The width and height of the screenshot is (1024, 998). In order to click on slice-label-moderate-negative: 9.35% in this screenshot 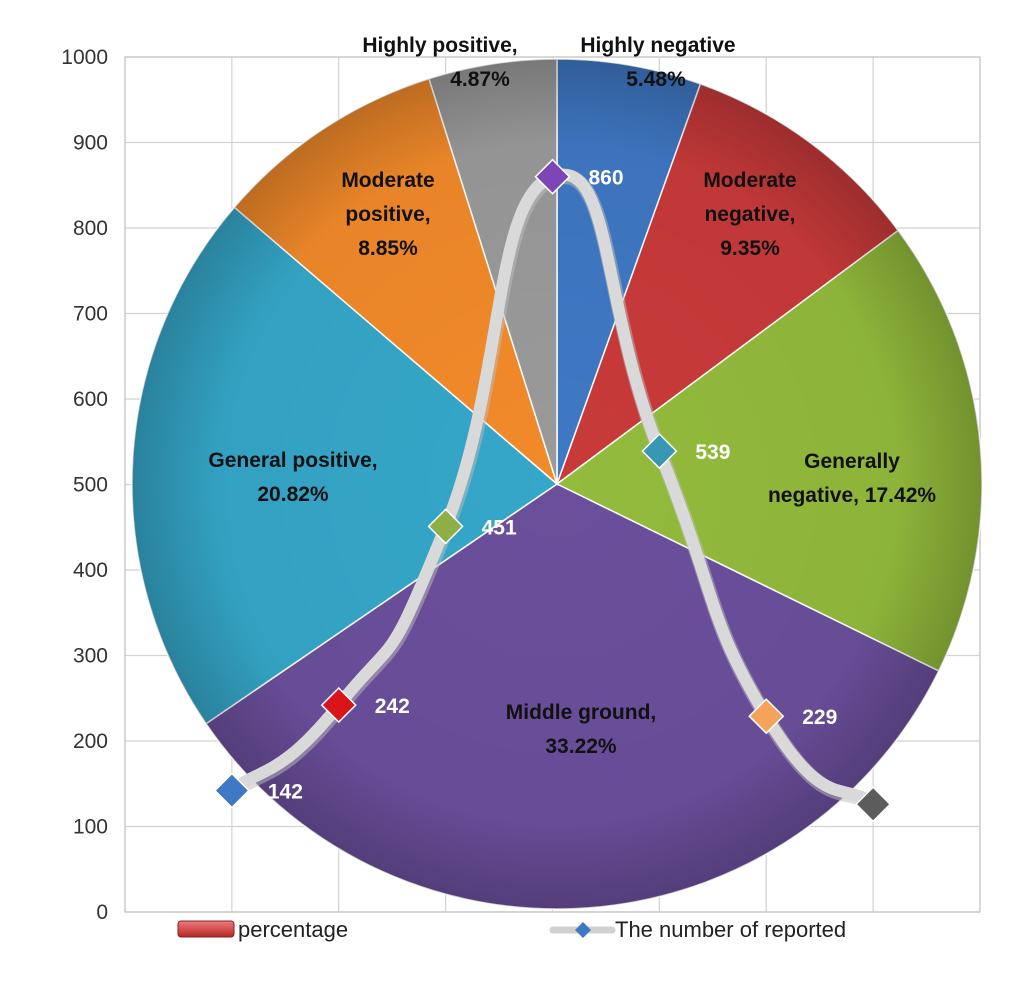, I will do `click(750, 248)`.